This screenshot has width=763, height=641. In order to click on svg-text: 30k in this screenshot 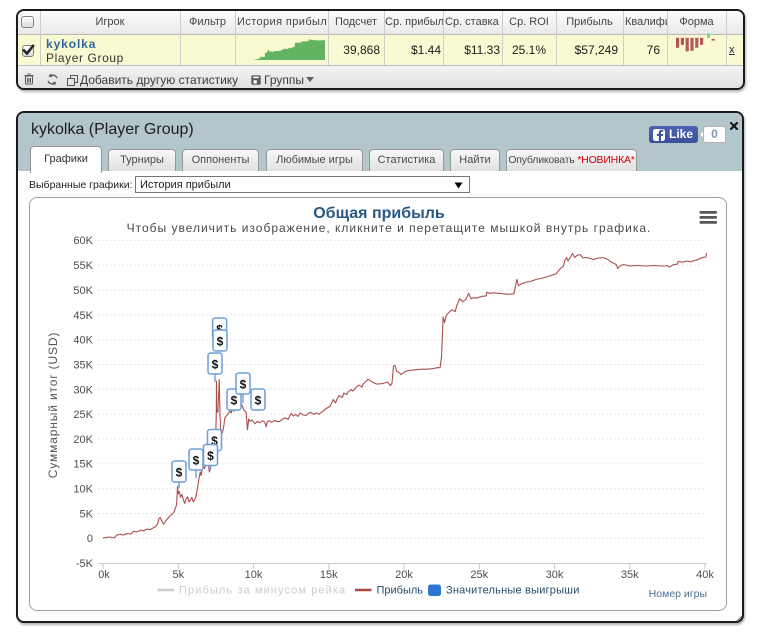, I will do `click(555, 575)`.